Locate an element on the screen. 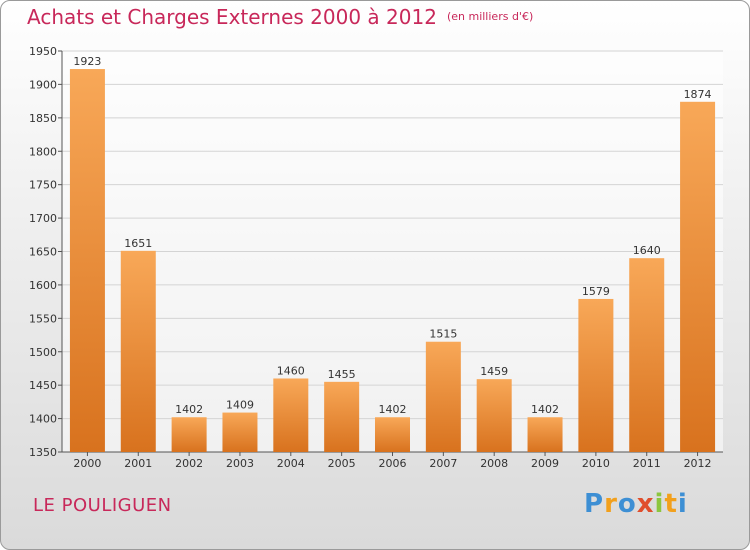 Image resolution: width=750 pixels, height=550 pixels. bar-value-label: 1409 is located at coordinates (240, 405).